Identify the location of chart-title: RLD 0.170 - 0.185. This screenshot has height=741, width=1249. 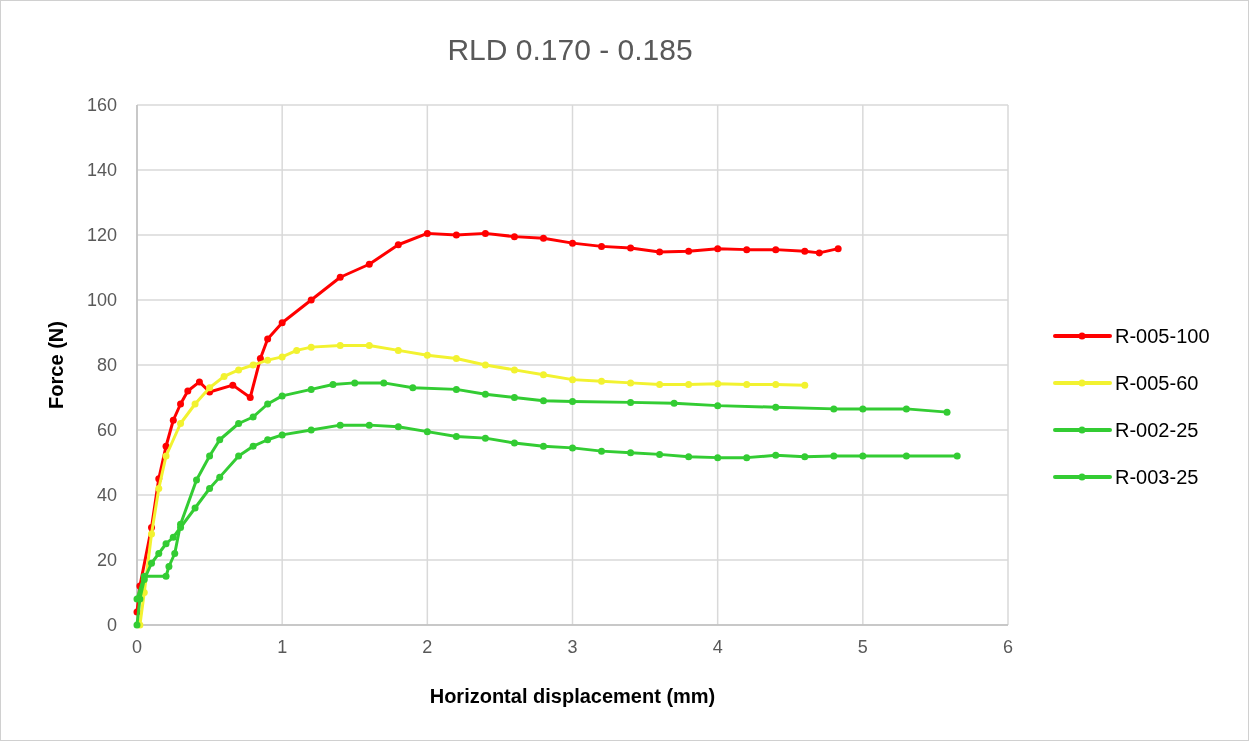
(570, 49).